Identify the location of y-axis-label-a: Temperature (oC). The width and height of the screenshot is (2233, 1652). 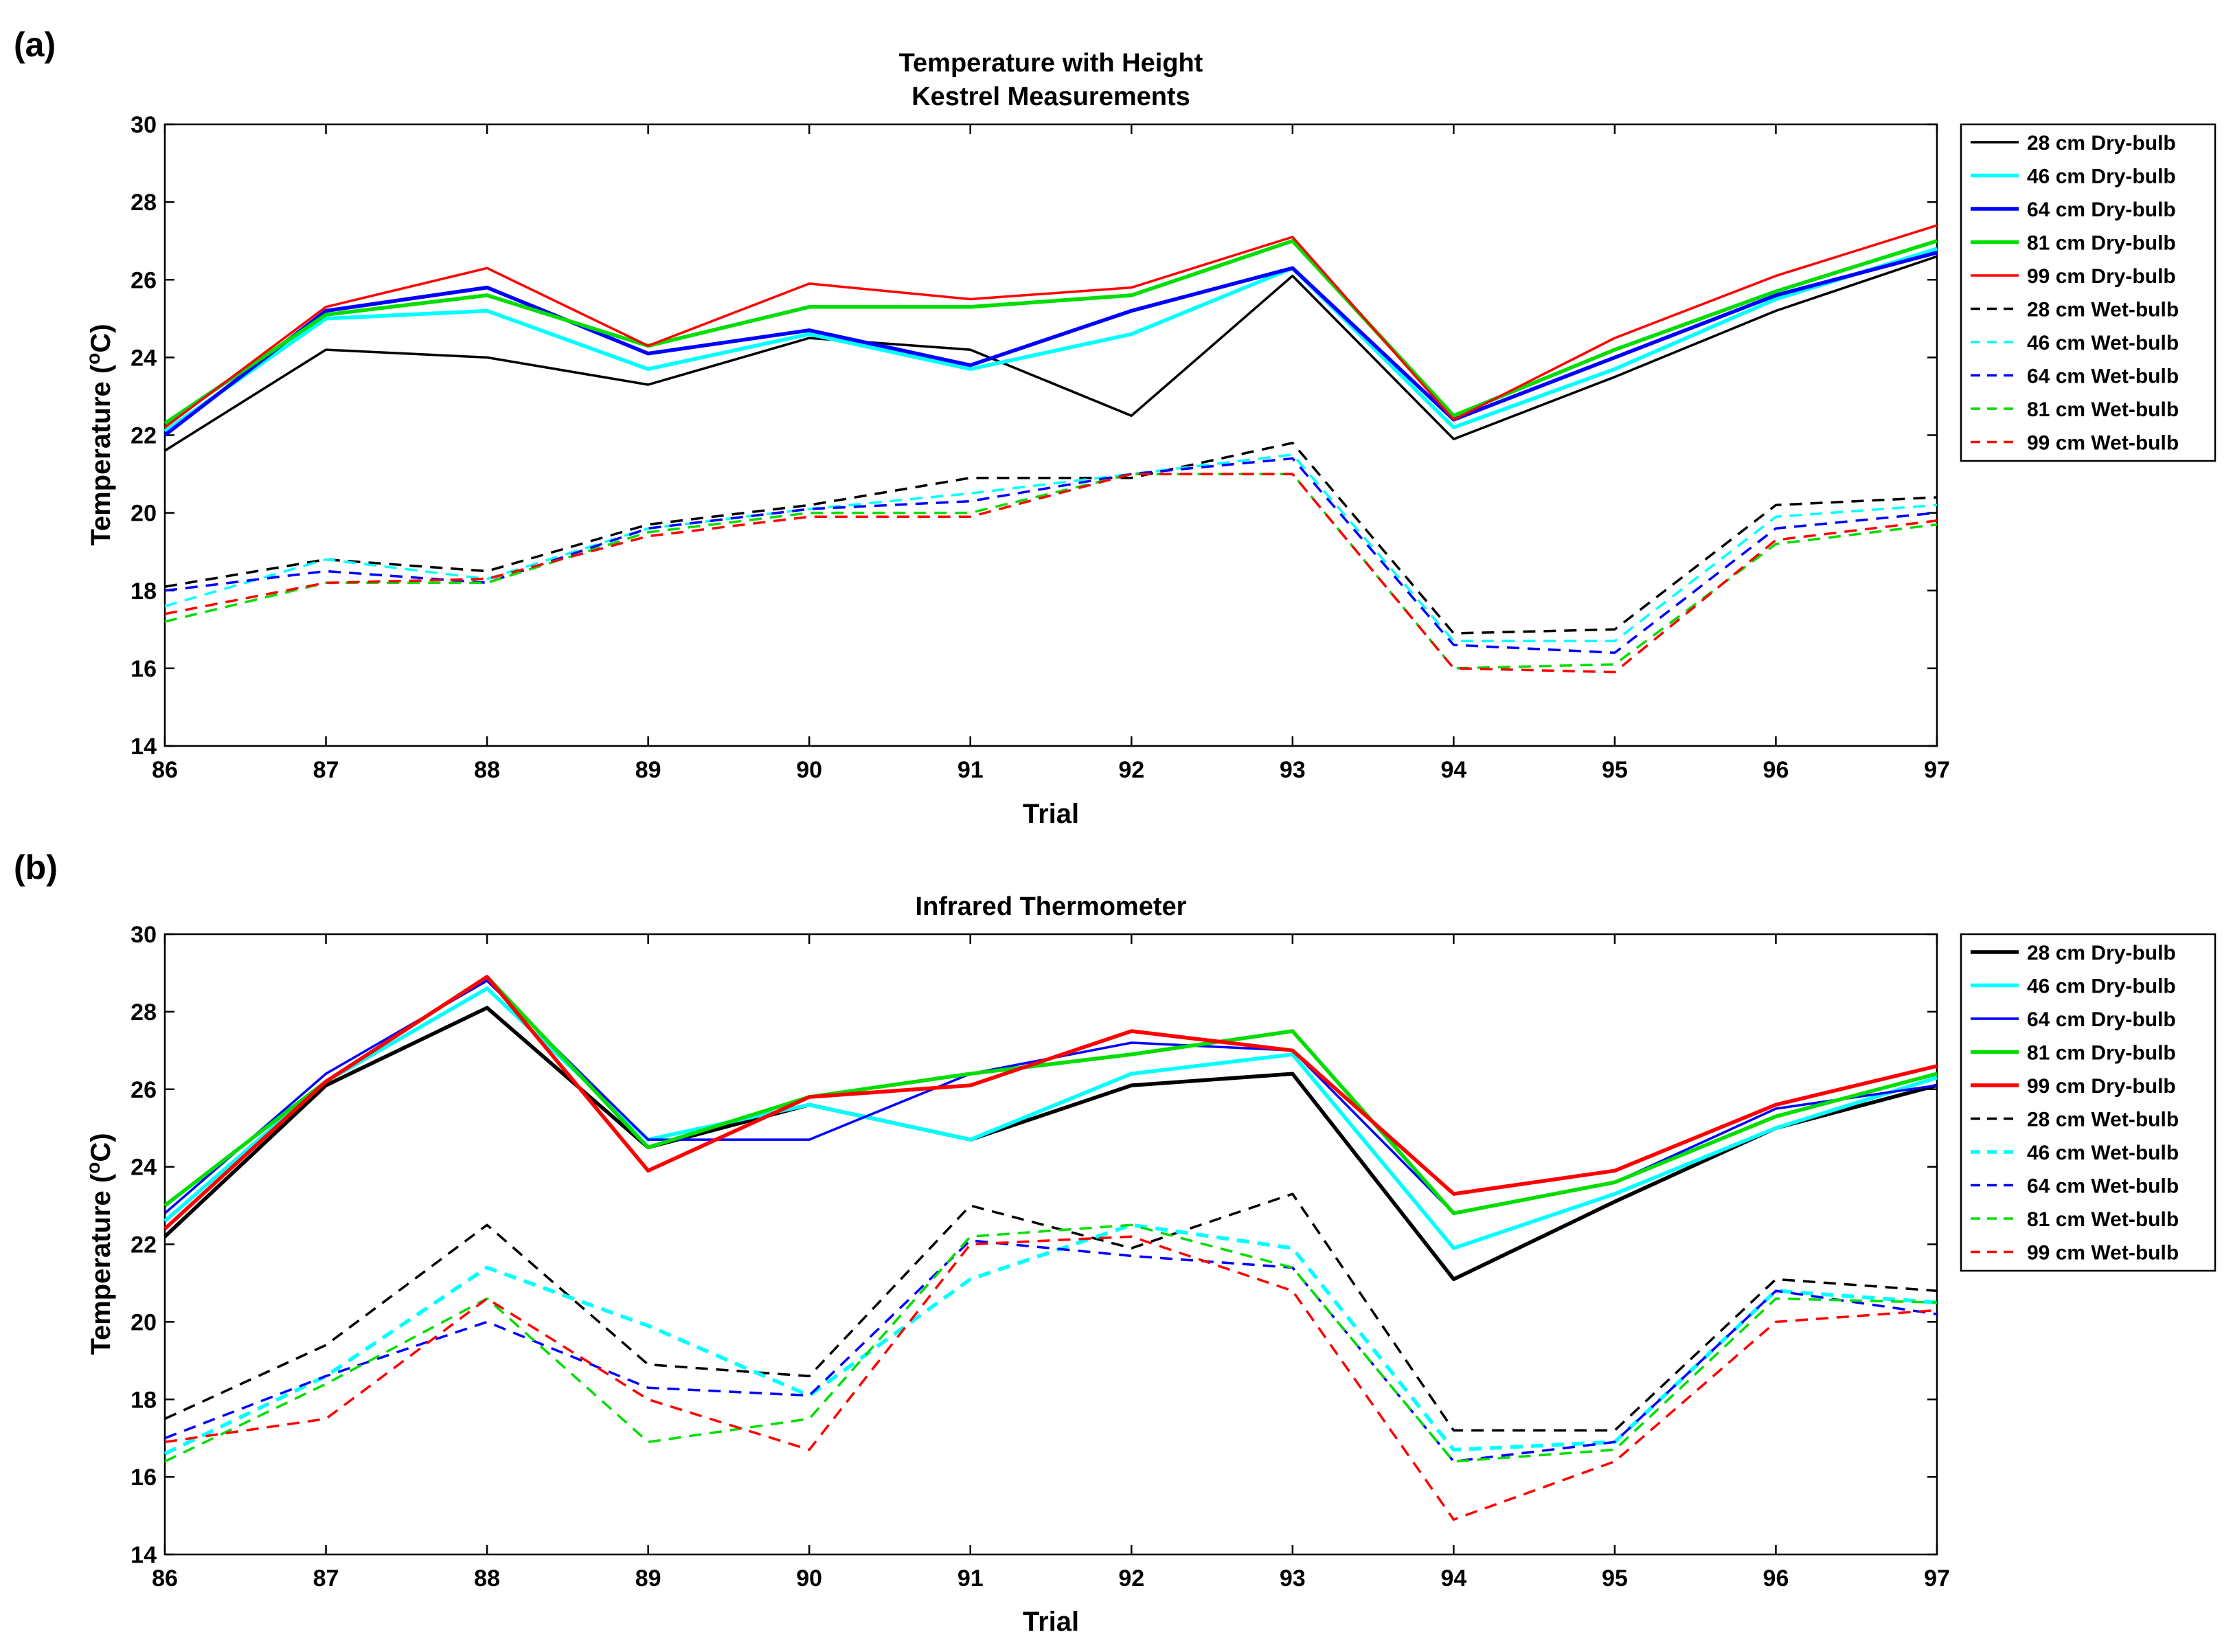
(99, 435).